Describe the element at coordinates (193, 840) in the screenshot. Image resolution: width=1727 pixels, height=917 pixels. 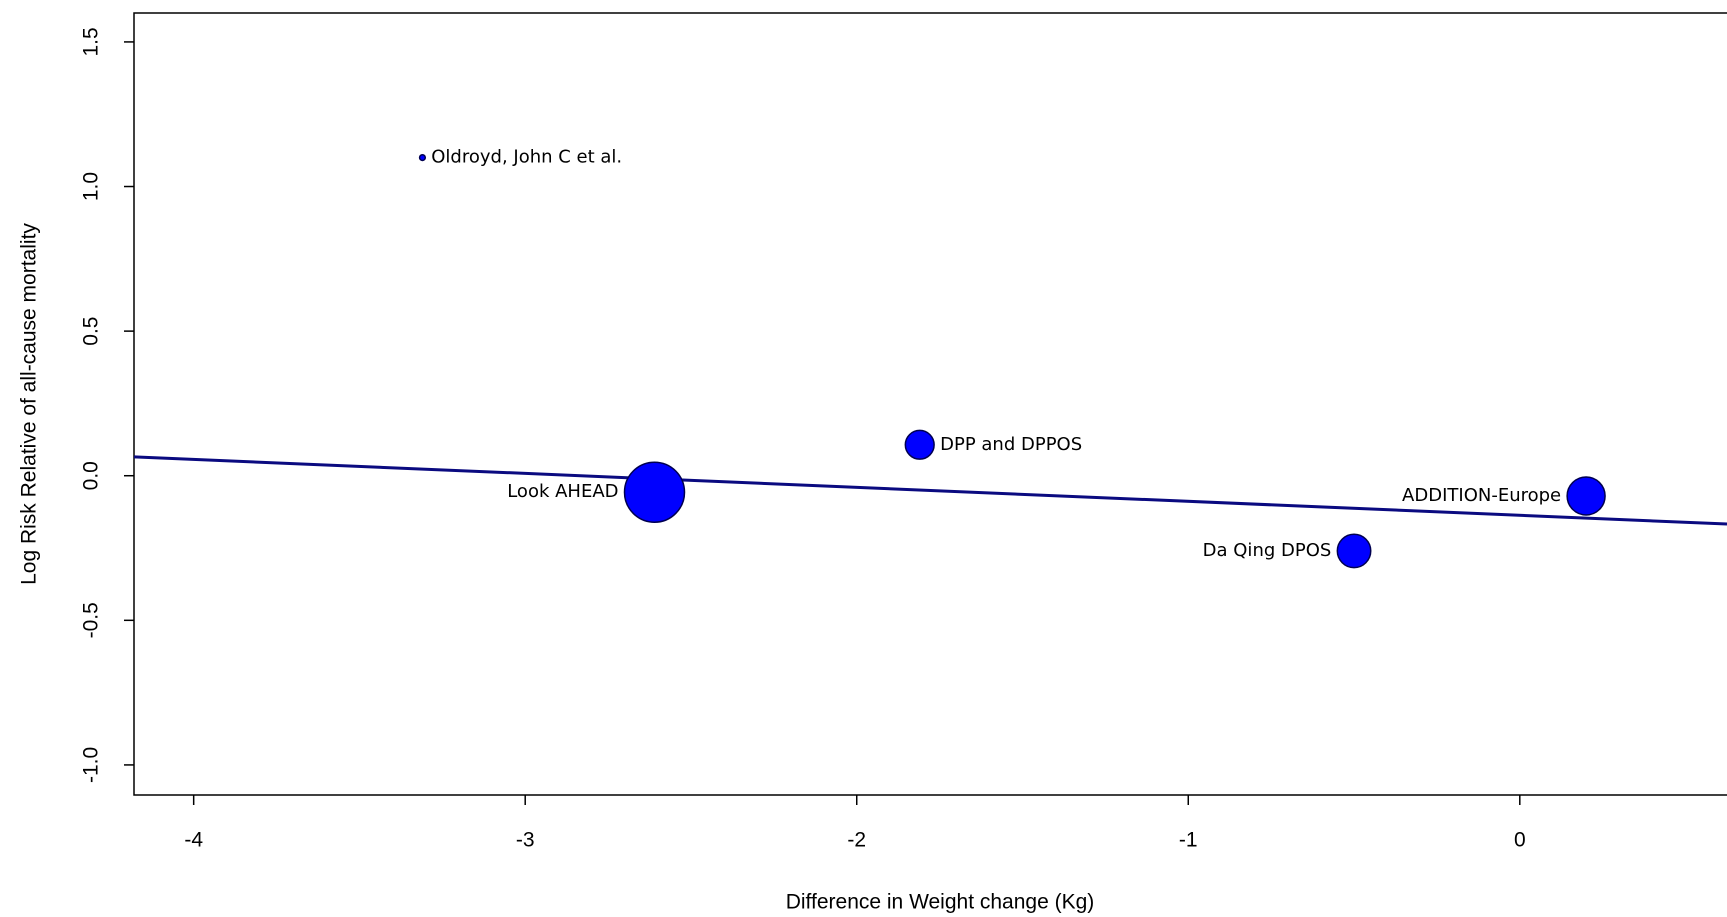
I see `x-tick-label: -4` at that location.